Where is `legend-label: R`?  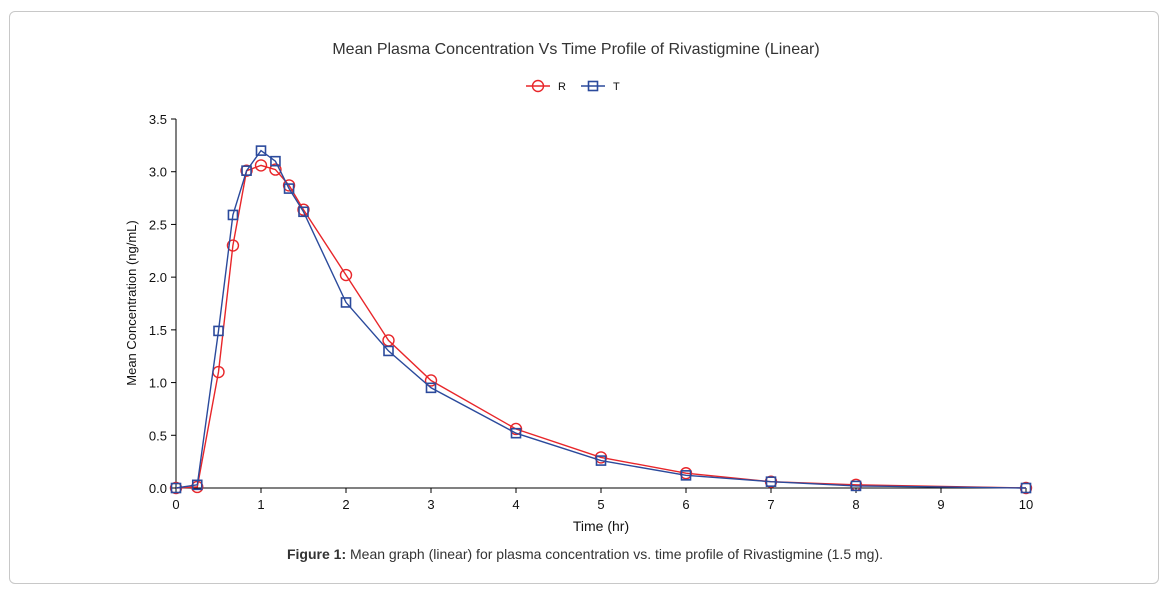
legend-label: R is located at coordinates (562, 87).